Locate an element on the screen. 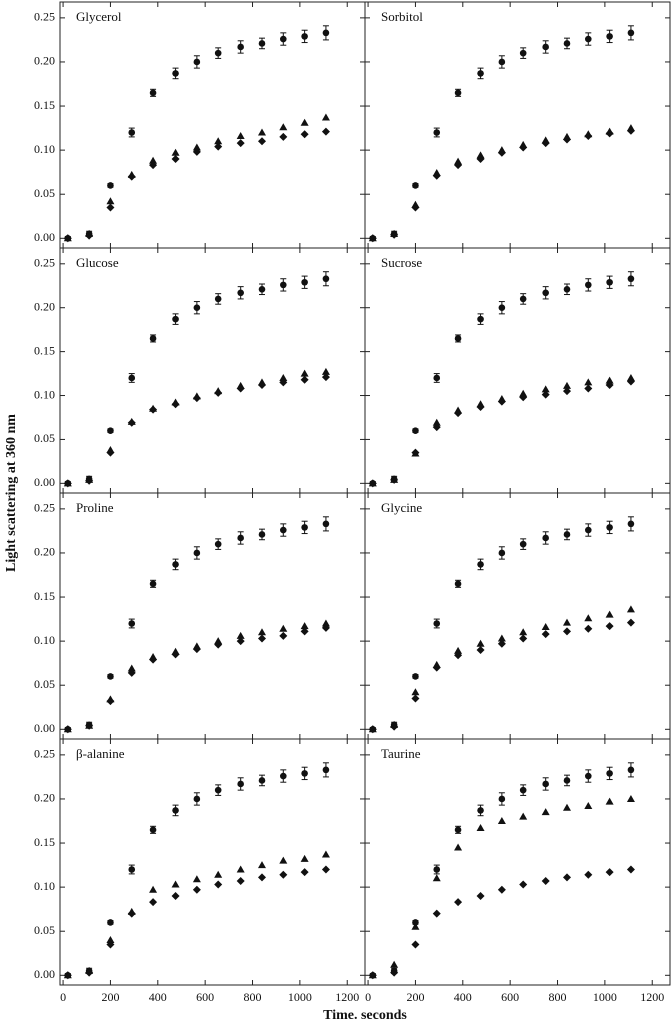  panel-title: Glucose is located at coordinates (97, 262).